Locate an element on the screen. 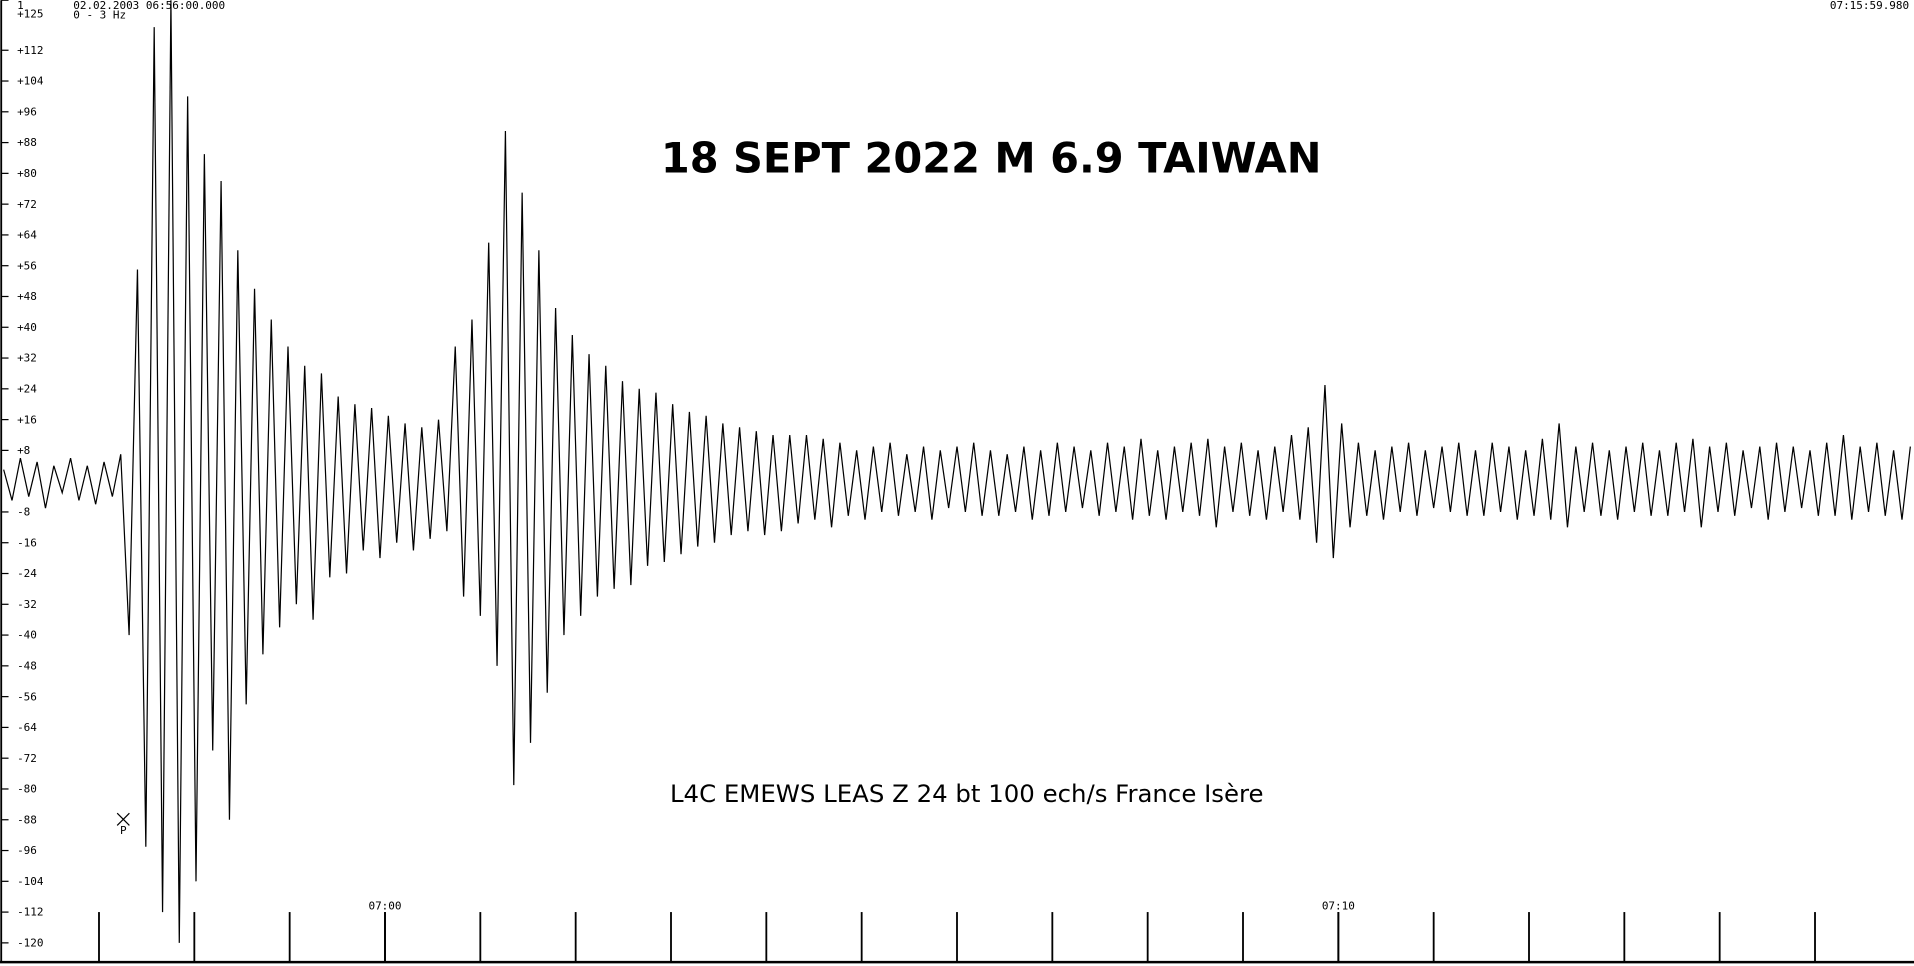 This screenshot has height=966, width=1914. filter: 0 - 3 Hz is located at coordinates (99, 15).